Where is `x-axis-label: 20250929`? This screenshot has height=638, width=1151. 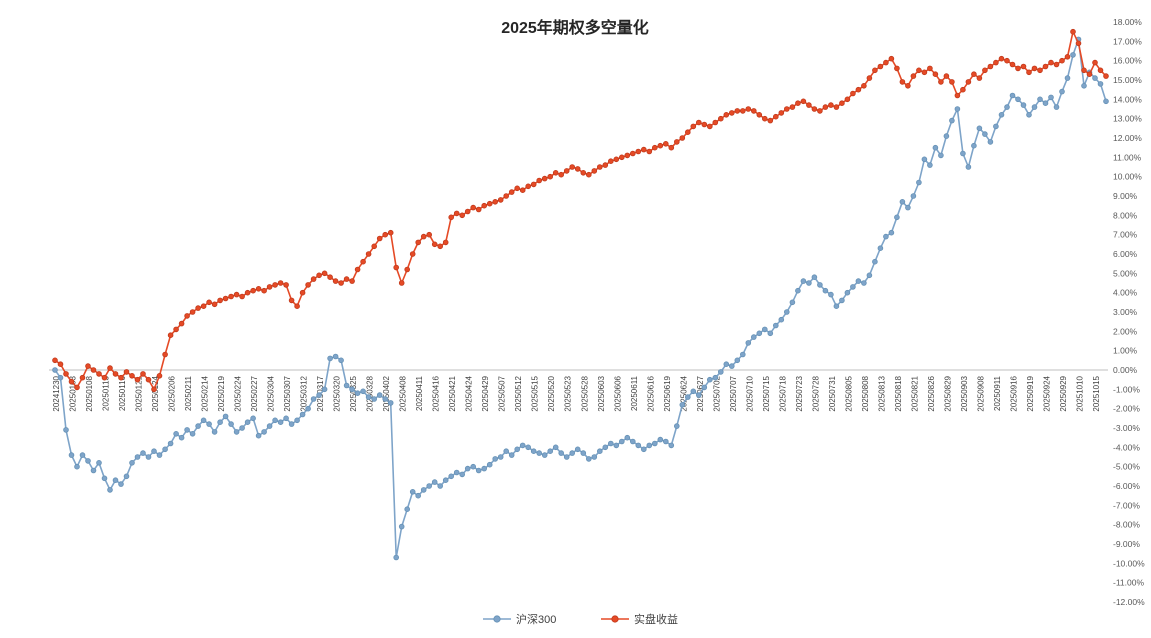
x-axis-label: 20250929 is located at coordinates (1063, 393).